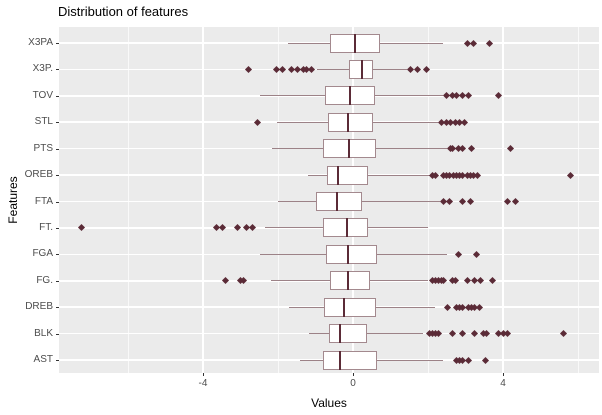  I want to click on y-tick-label: X3PA, so click(40, 42).